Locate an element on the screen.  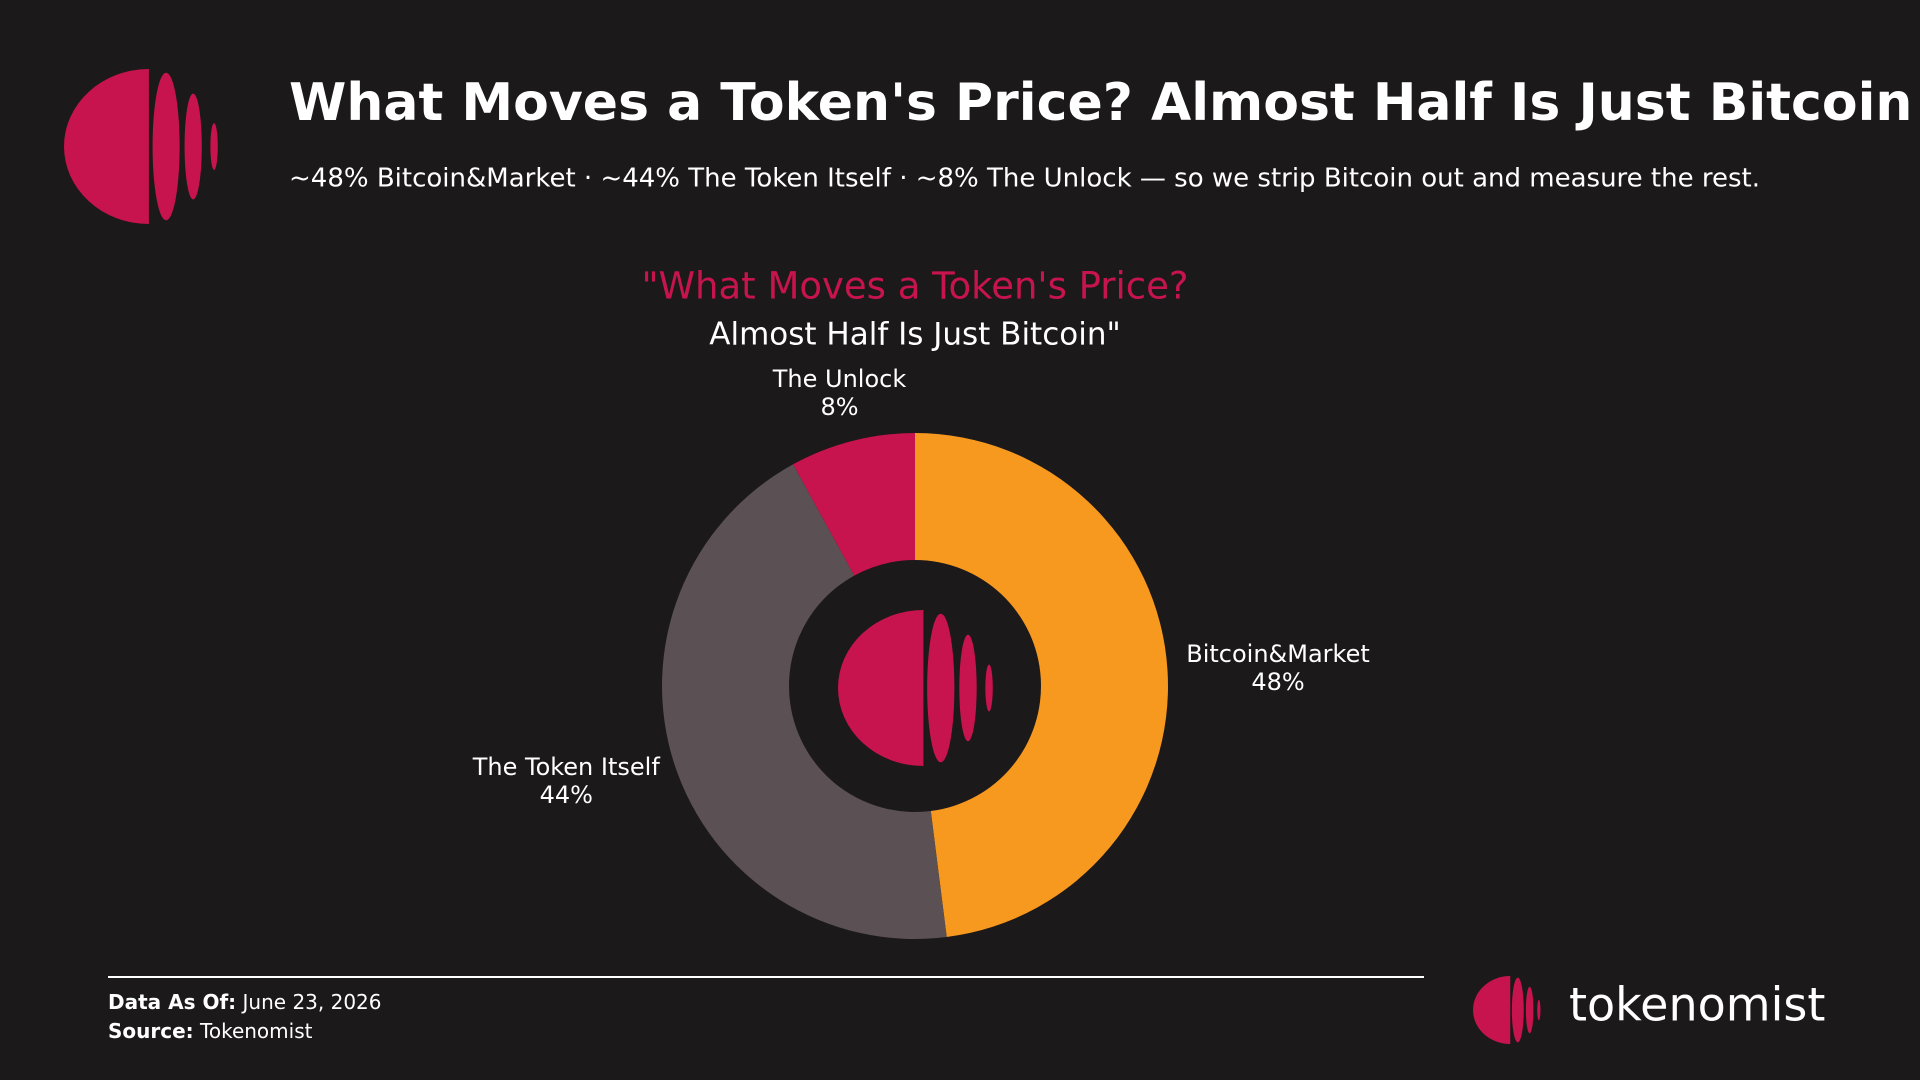
slice-value: 44% is located at coordinates (566, 795).